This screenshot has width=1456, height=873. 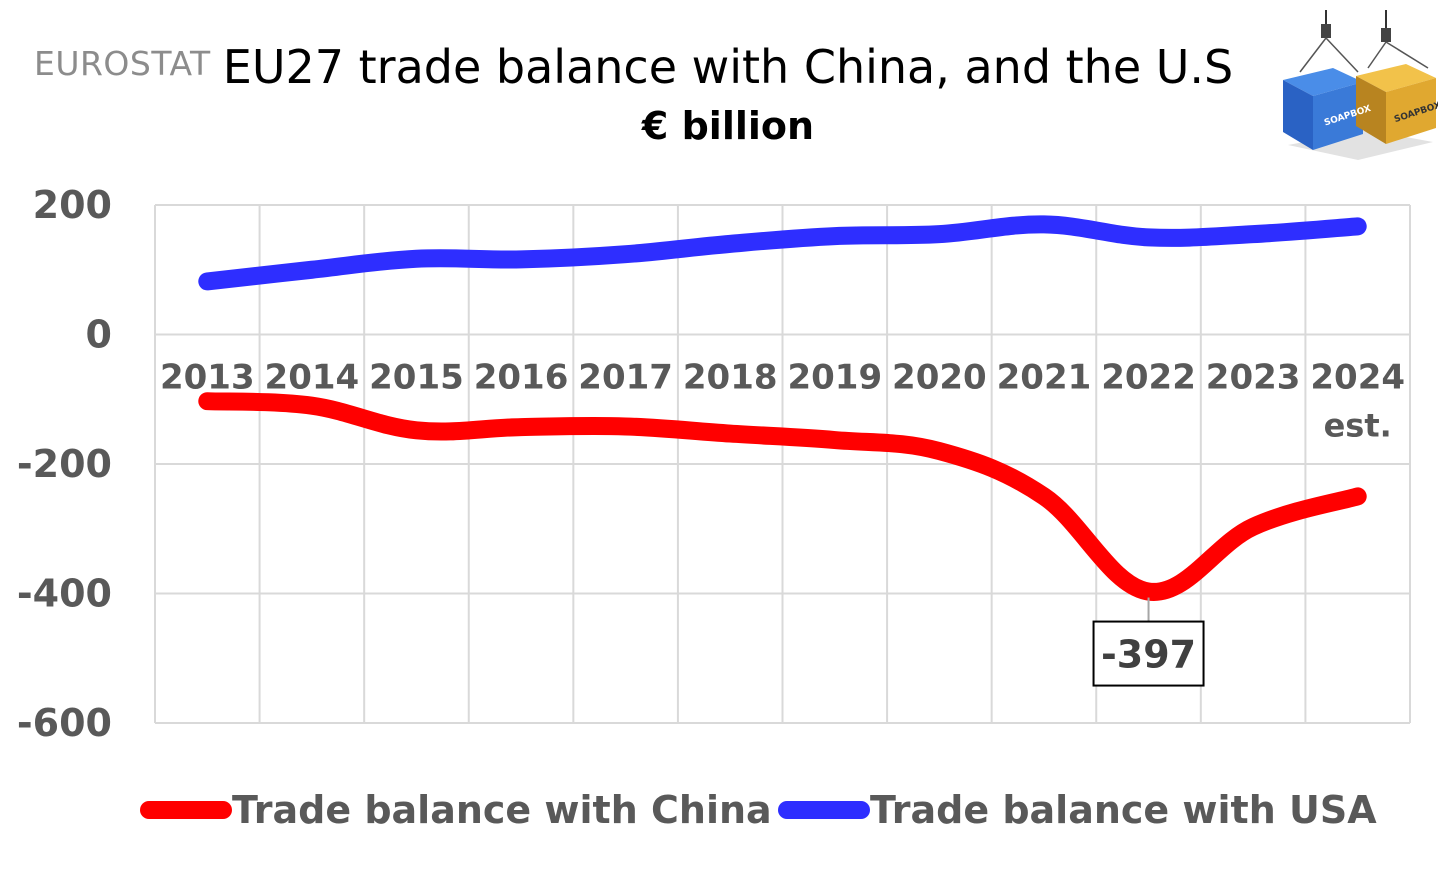 What do you see at coordinates (1148, 378) in the screenshot?
I see `x-tick-label: 2022` at bounding box center [1148, 378].